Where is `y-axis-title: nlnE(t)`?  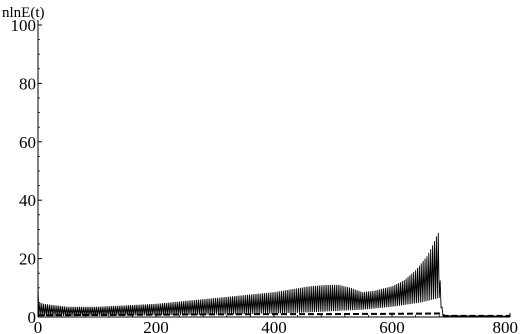
y-axis-title: nlnE(t) is located at coordinates (23, 13).